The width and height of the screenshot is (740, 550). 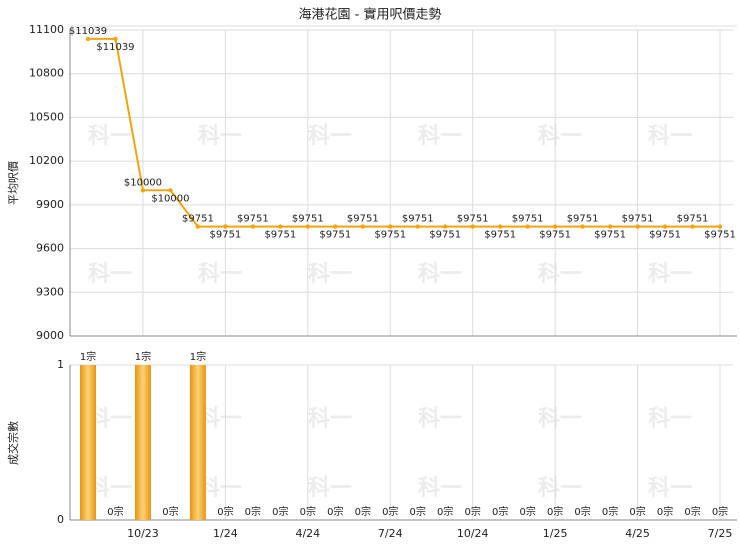 What do you see at coordinates (13, 183) in the screenshot?
I see `y-axis-label: 平均呎價` at bounding box center [13, 183].